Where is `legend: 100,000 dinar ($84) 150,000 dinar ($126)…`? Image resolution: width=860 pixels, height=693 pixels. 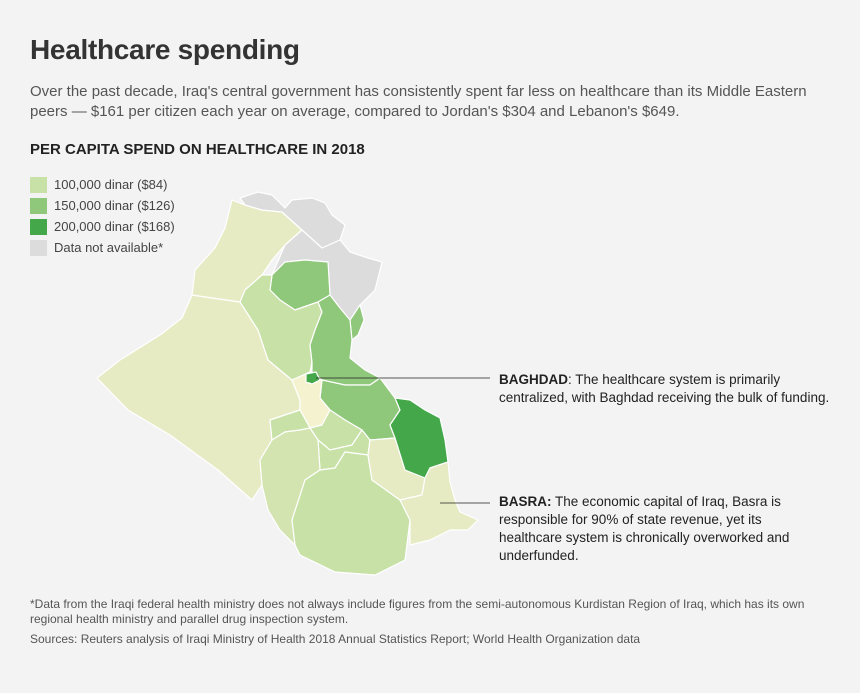
legend: 100,000 dinar ($84) 150,000 dinar ($126)… is located at coordinates (102, 216).